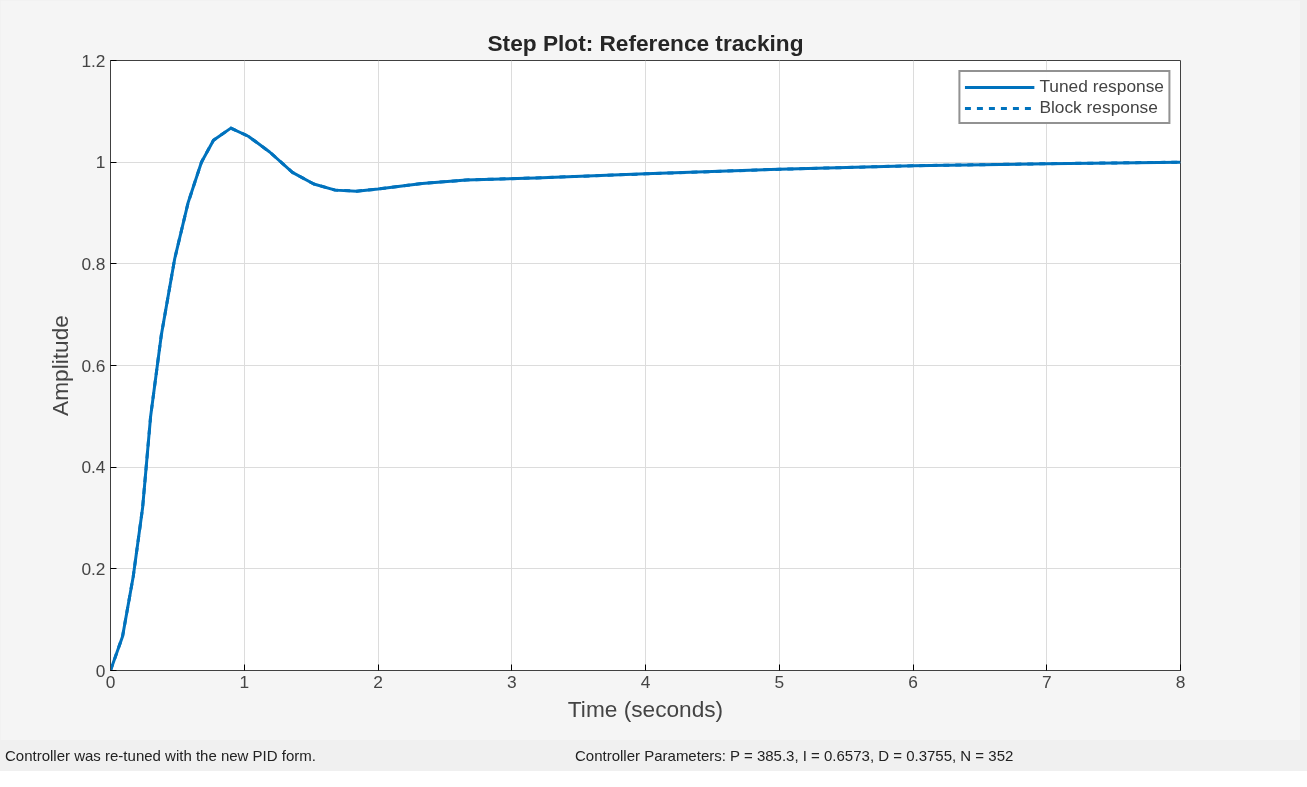  I want to click on x-tick-label: 6, so click(913, 681).